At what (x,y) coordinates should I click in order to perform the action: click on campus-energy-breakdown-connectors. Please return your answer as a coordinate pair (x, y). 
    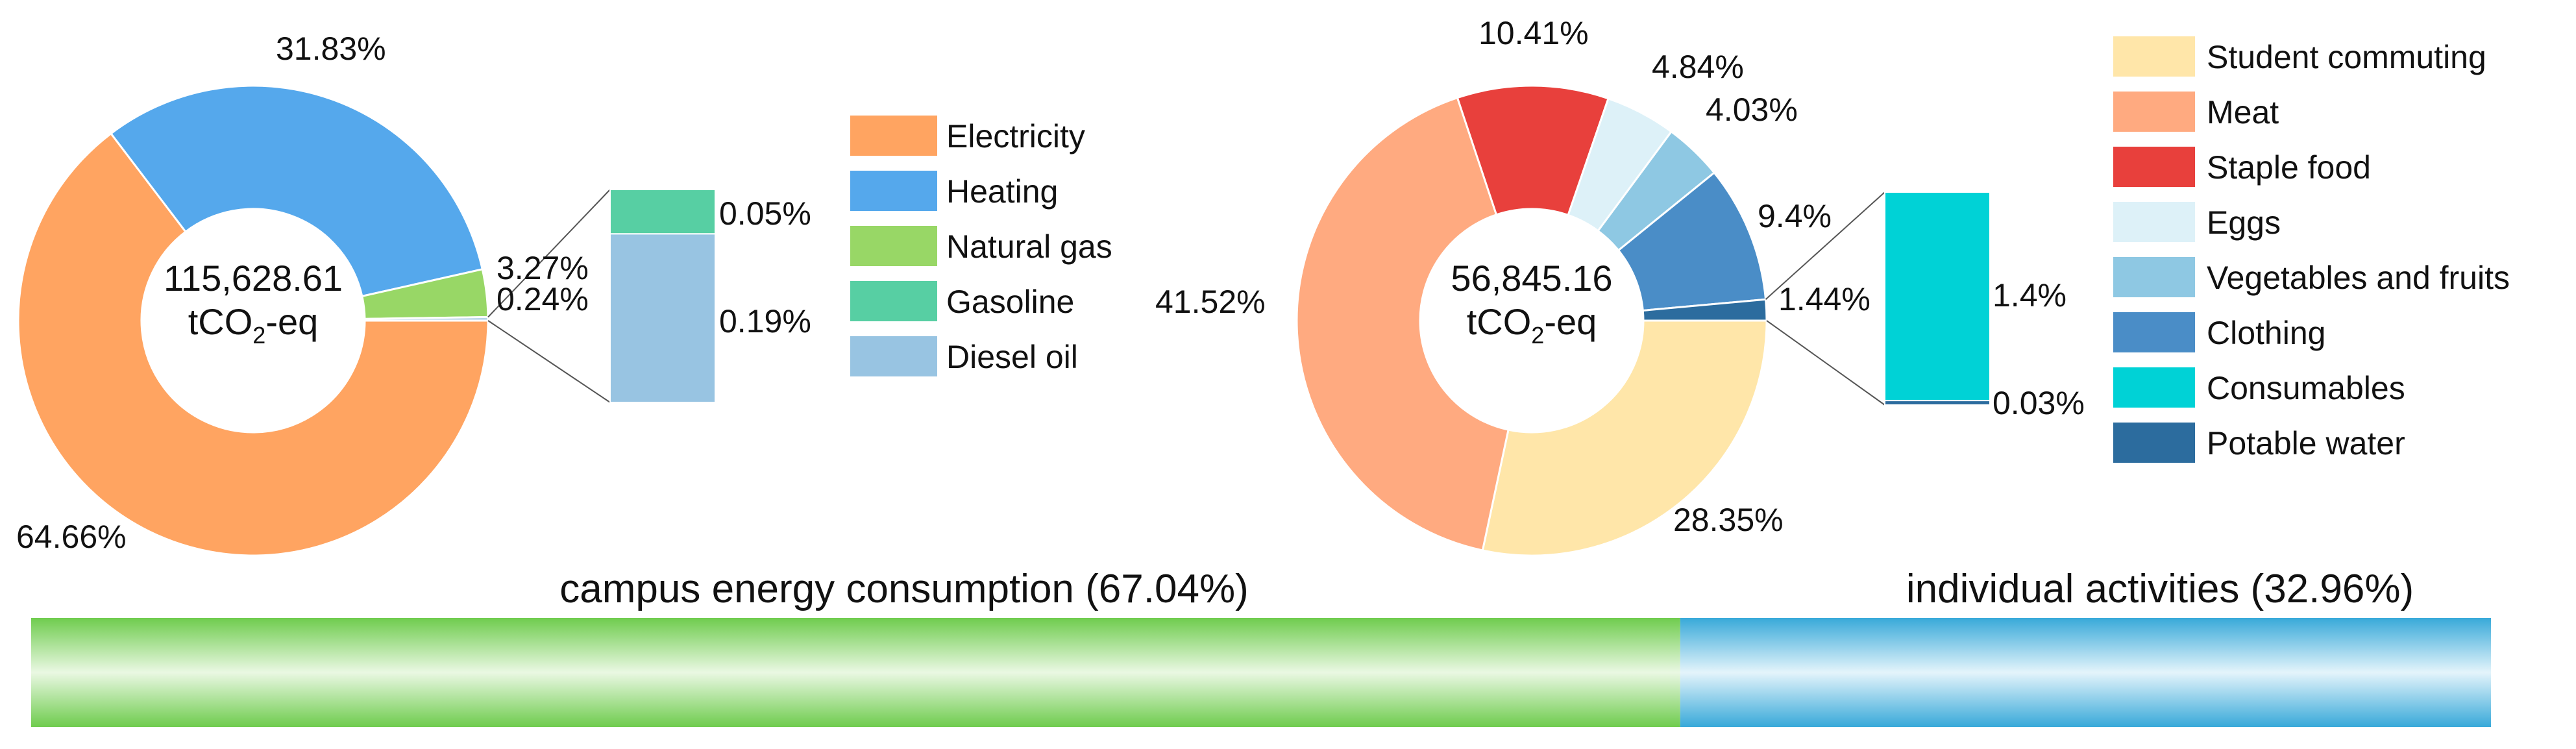
    Looking at the image, I should click on (549, 296).